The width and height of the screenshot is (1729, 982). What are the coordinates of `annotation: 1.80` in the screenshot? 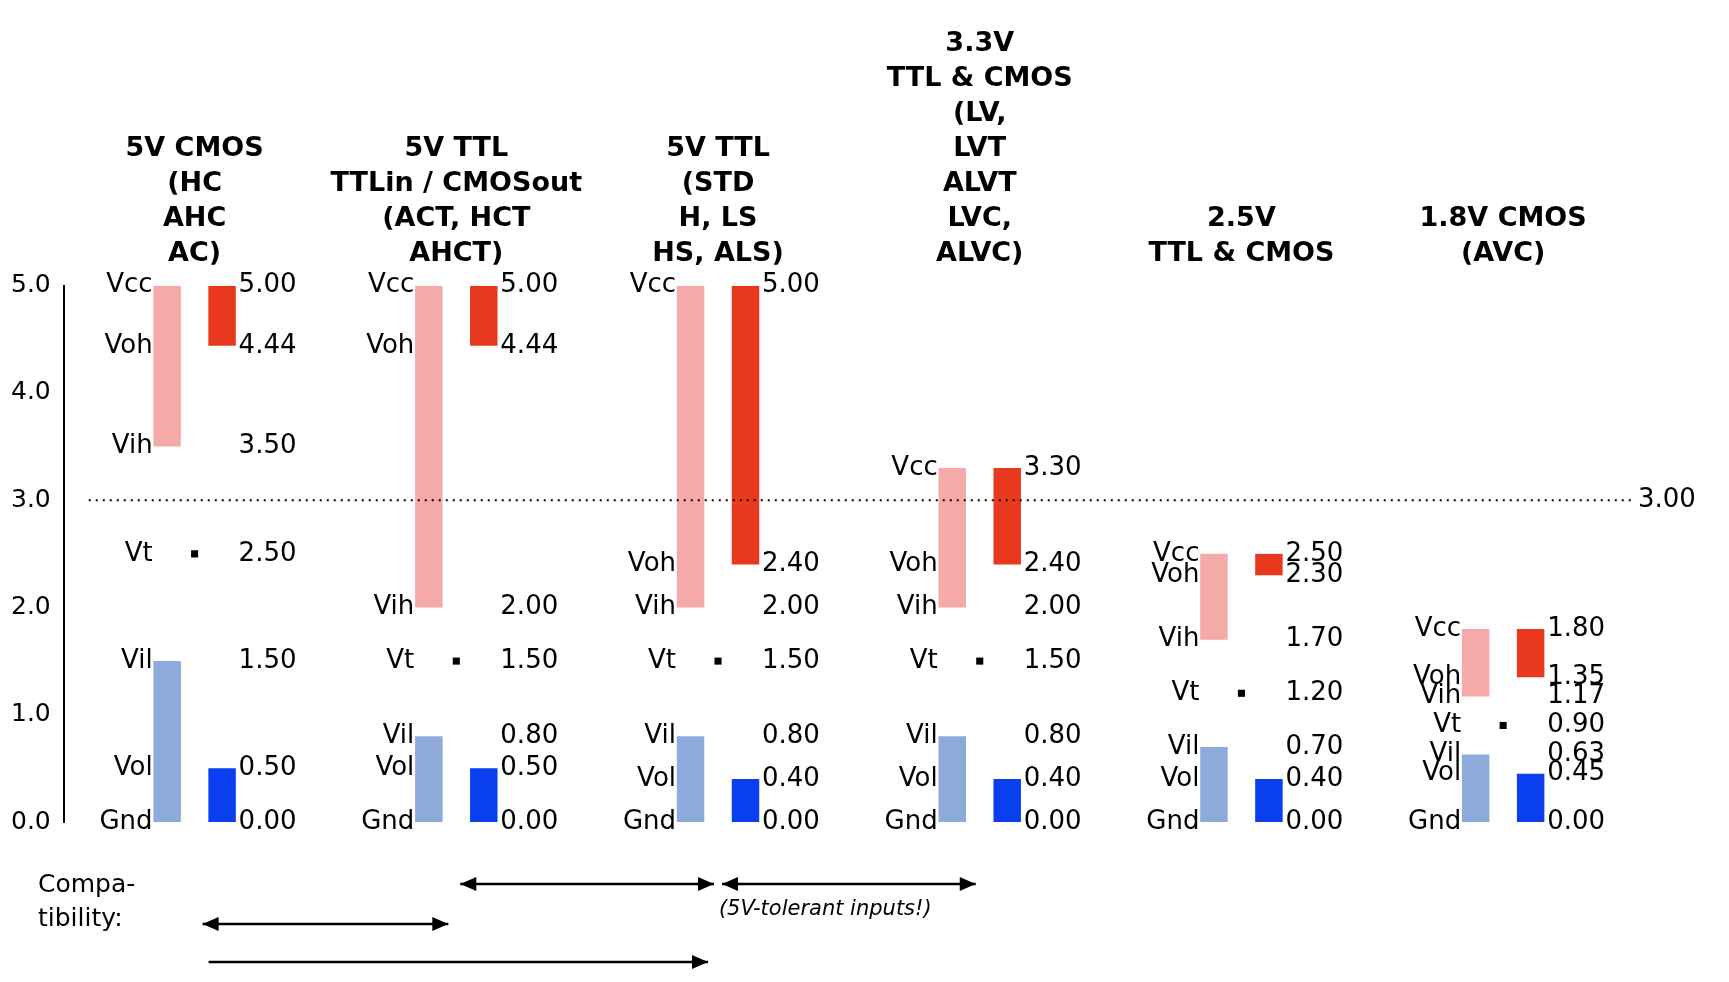 It's located at (1576, 626).